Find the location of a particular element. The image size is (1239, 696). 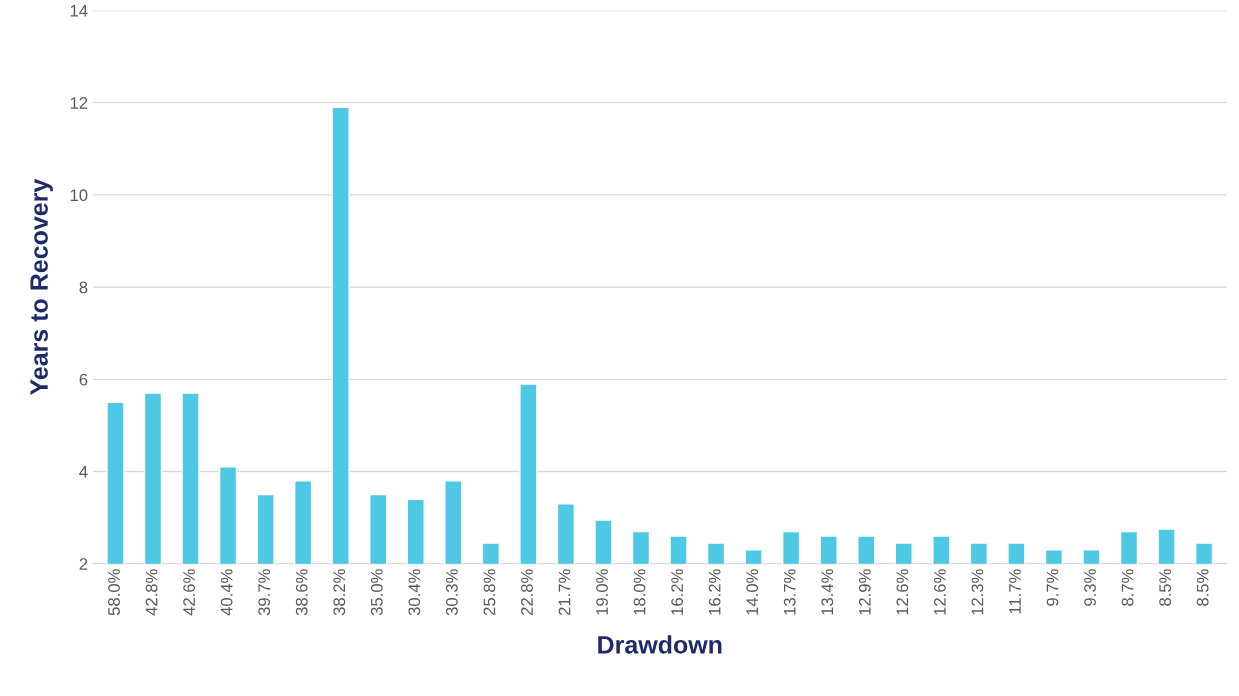

x-tick-label: 9.7% is located at coordinates (1052, 587).